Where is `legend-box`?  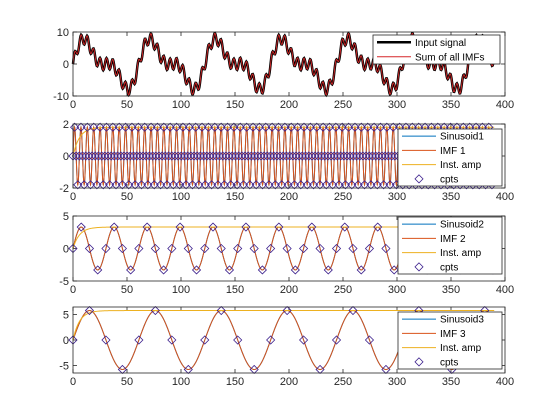
legend-box is located at coordinates (450, 340).